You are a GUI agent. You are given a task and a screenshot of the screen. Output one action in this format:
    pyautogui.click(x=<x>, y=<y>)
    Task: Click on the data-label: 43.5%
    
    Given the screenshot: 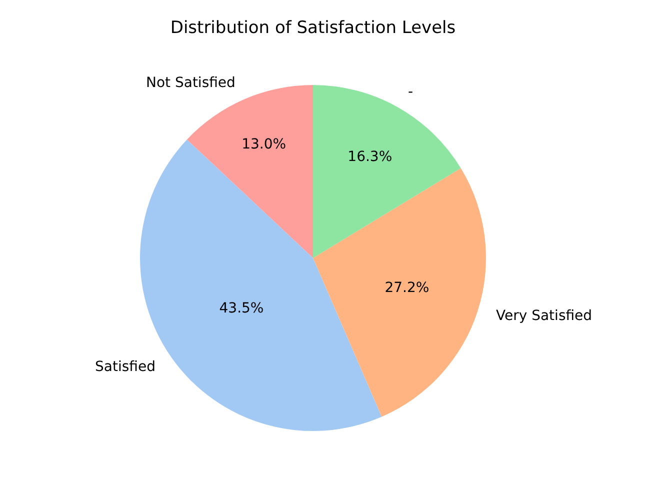 What is the action you would take?
    pyautogui.click(x=241, y=308)
    